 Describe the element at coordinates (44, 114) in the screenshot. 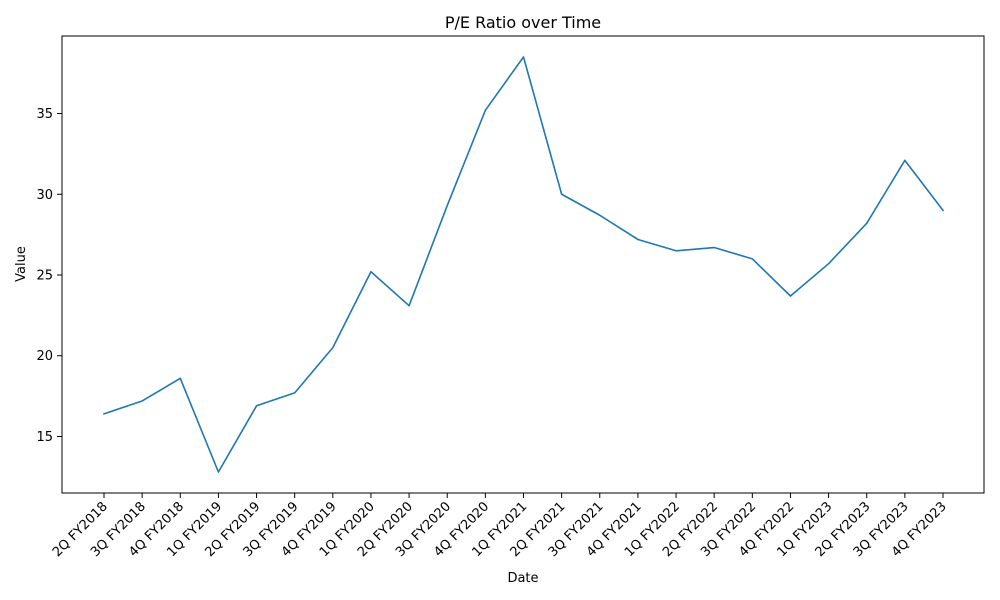

I see `y-tick-label: 35` at that location.